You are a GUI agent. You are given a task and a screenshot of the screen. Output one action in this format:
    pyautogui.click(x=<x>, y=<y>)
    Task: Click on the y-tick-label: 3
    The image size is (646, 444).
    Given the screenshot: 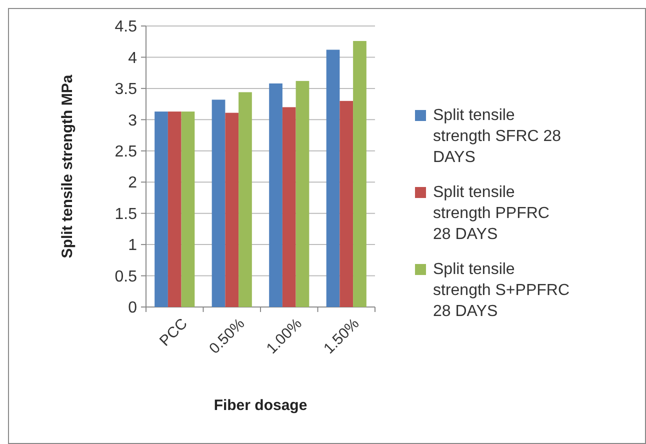 What is the action you would take?
    pyautogui.click(x=133, y=121)
    